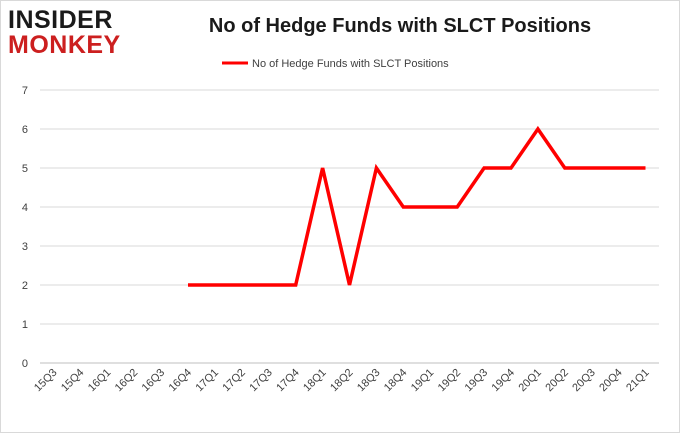 This screenshot has width=680, height=433. Describe the element at coordinates (73, 381) in the screenshot. I see `x-tick-label: 15Q4` at that location.